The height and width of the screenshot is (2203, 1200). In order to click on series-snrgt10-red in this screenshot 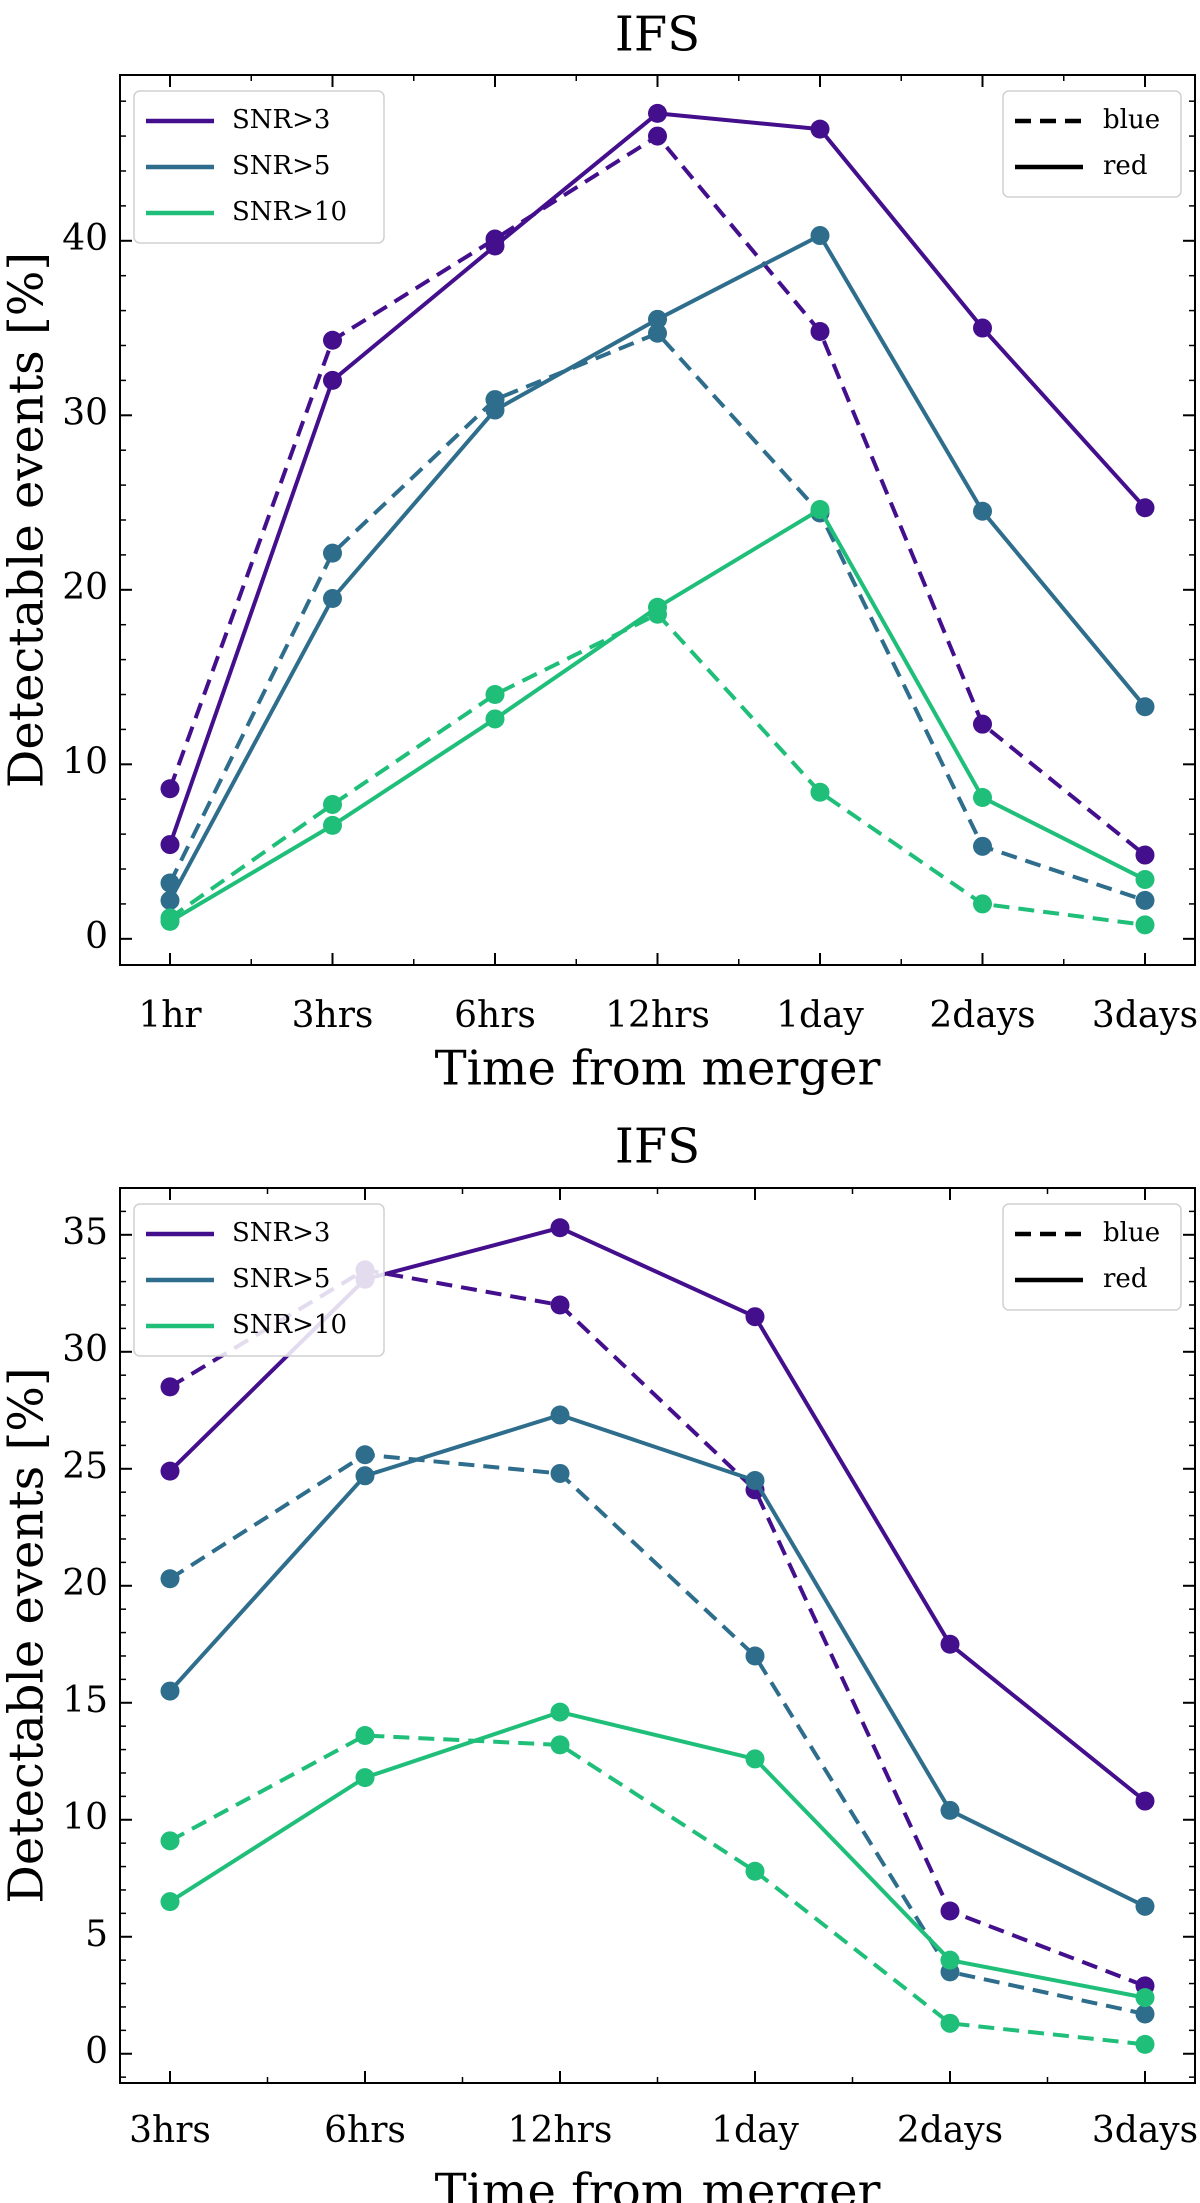, I will do `click(657, 1855)`.